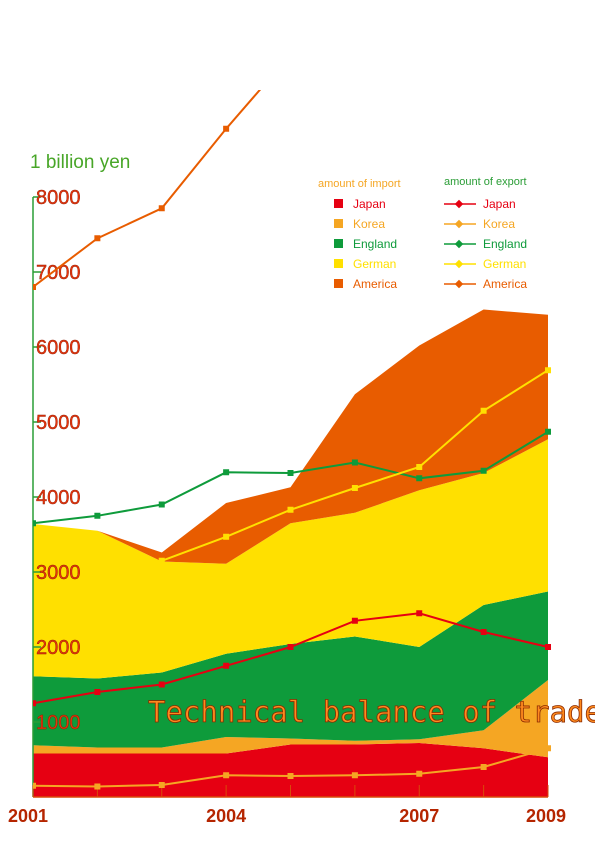  What do you see at coordinates (226, 816) in the screenshot?
I see `x-tick-label: 2004` at bounding box center [226, 816].